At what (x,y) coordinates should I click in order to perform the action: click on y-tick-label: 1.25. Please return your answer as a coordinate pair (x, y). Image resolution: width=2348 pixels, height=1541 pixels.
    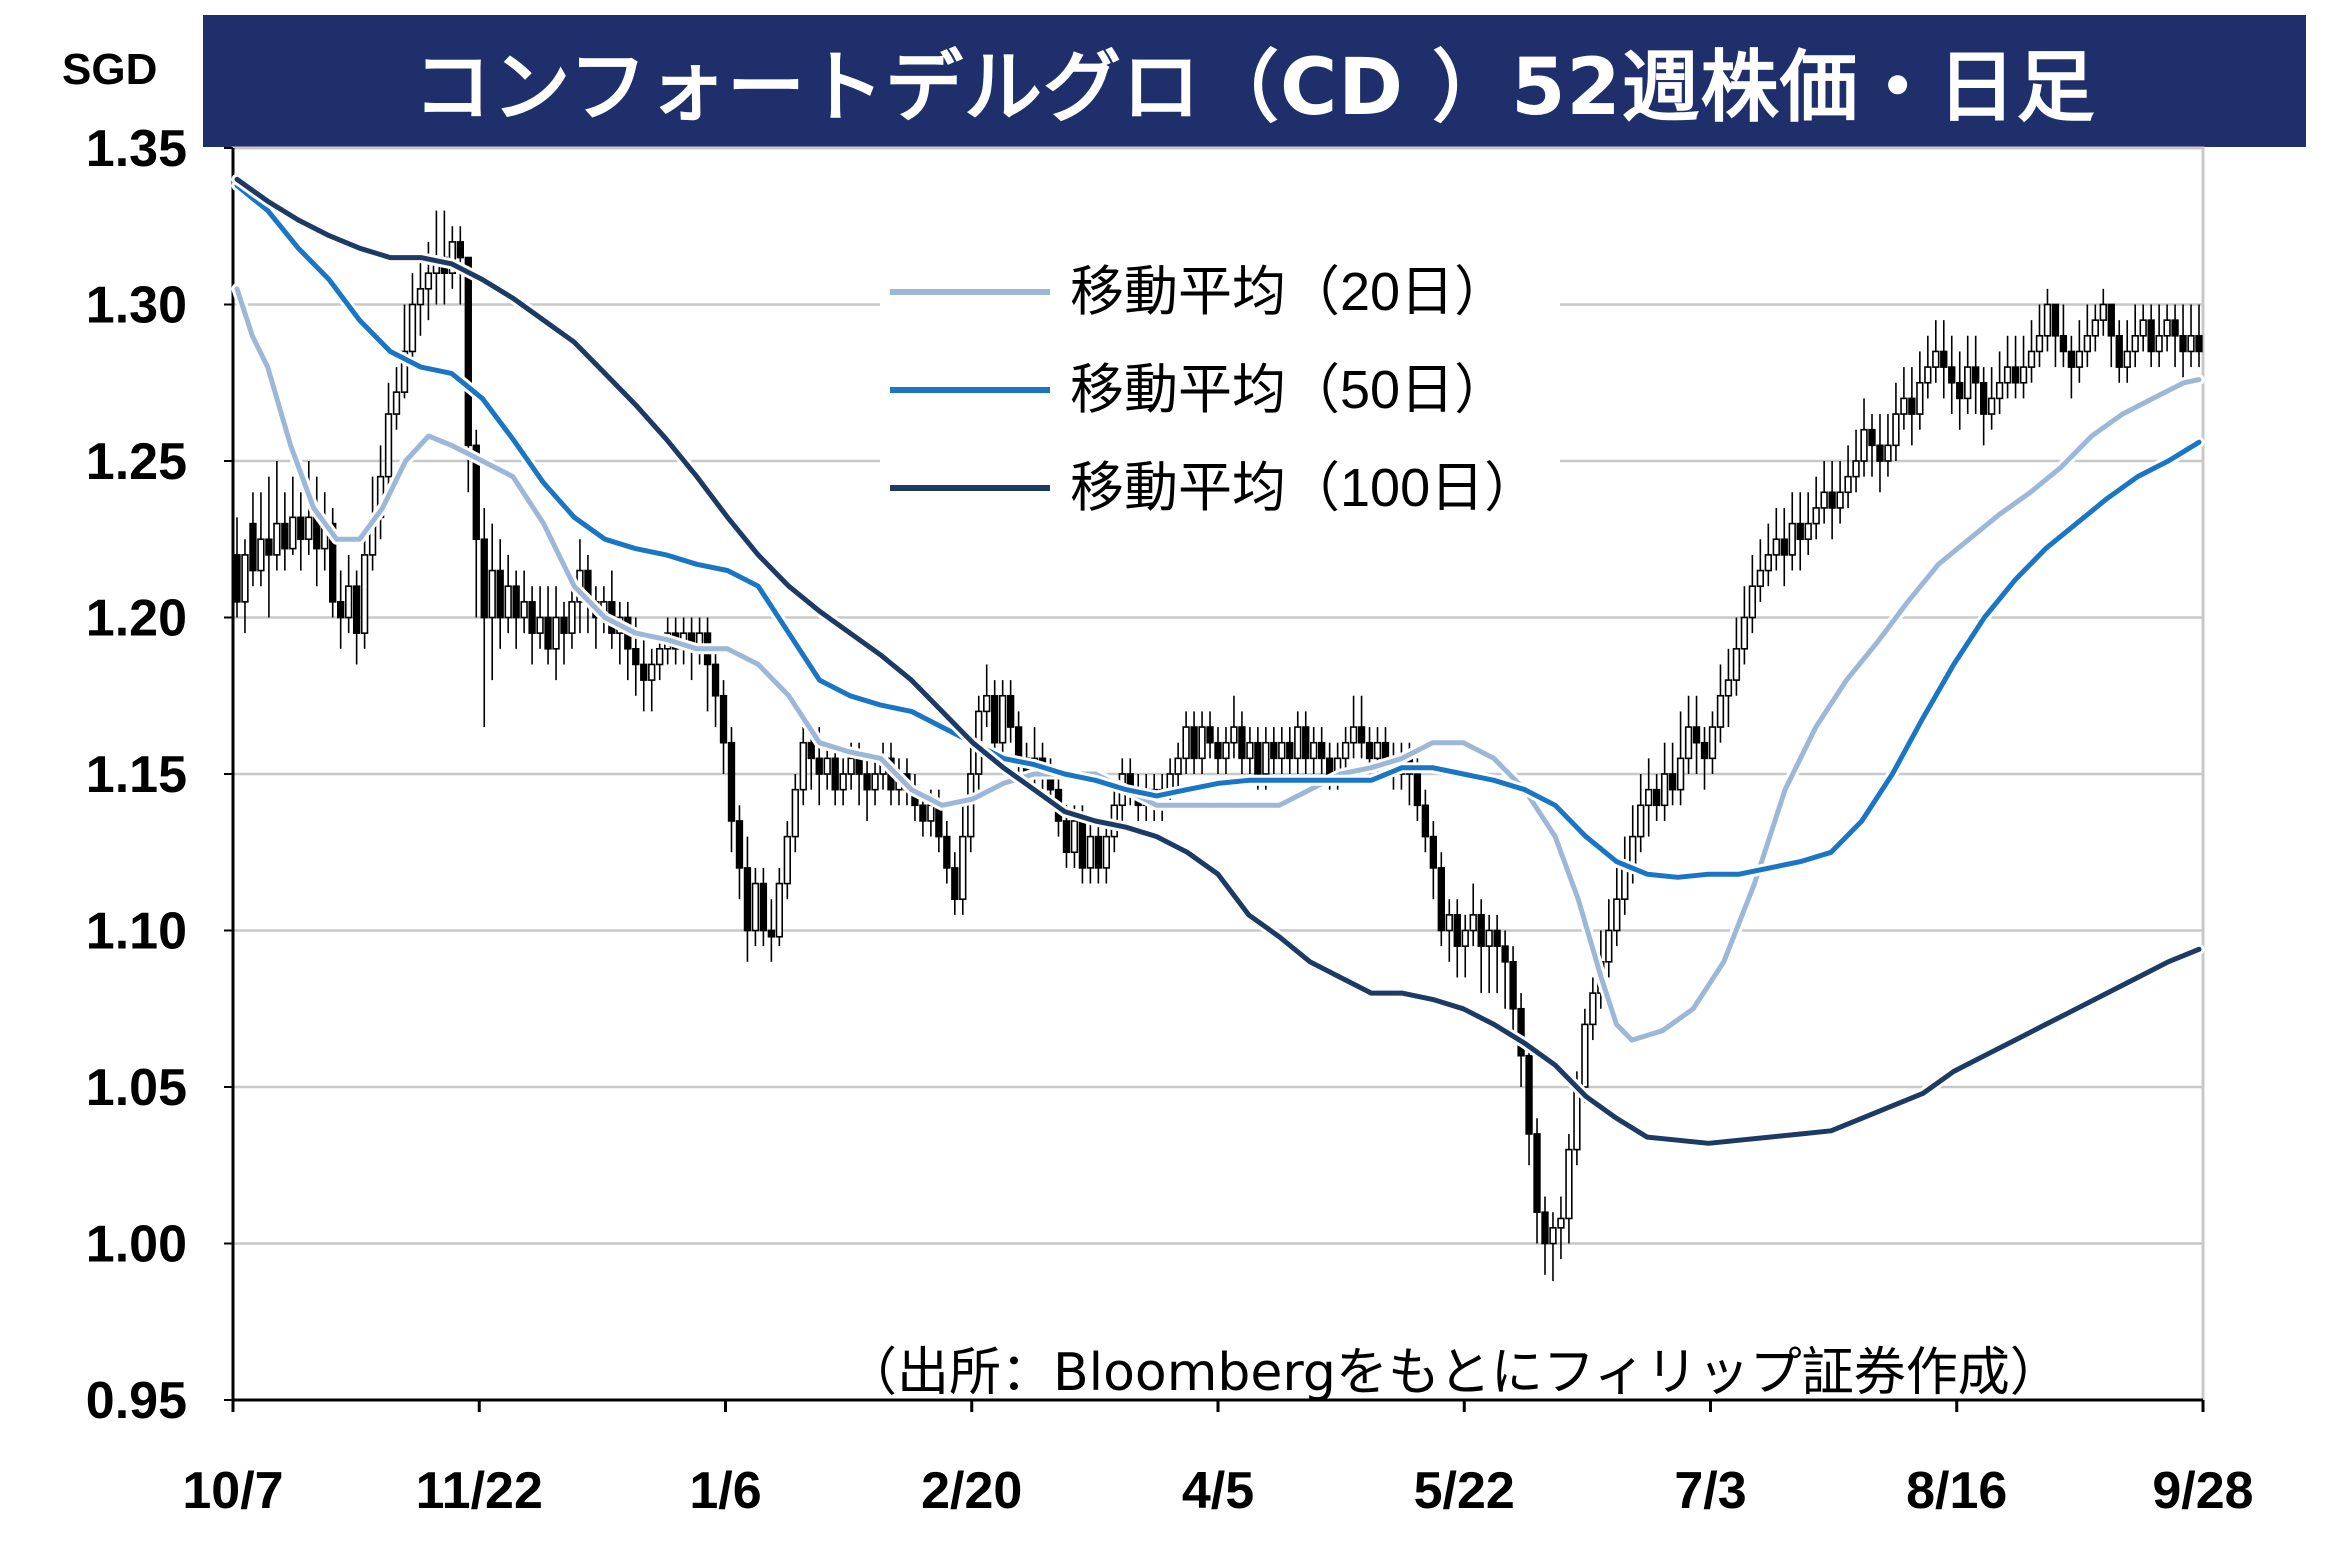
    Looking at the image, I should click on (136, 462).